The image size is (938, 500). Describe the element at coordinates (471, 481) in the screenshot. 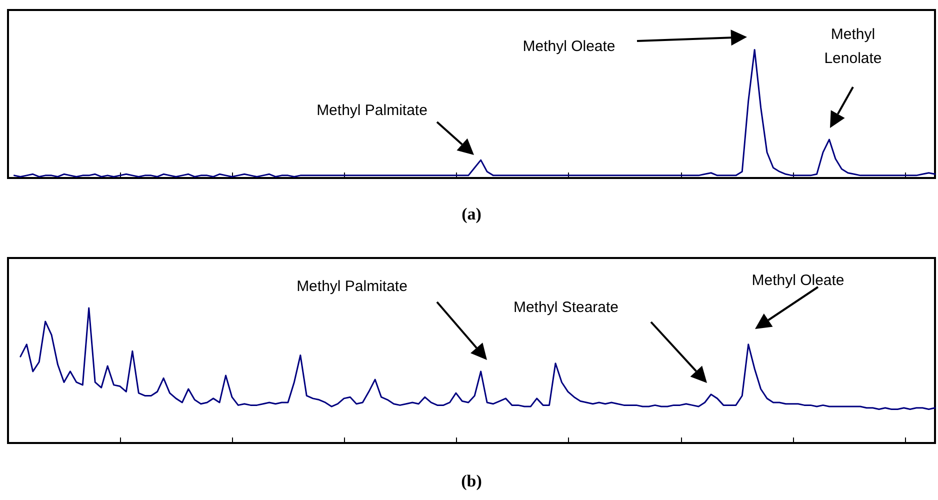

I see `text: (b)` at that location.